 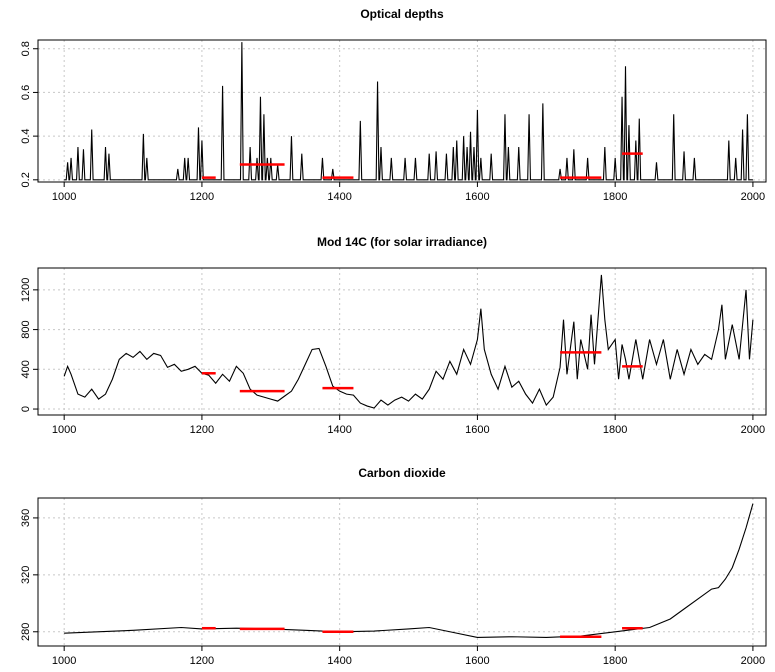 What do you see at coordinates (26, 369) in the screenshot?
I see `y-tick-label: 400` at bounding box center [26, 369].